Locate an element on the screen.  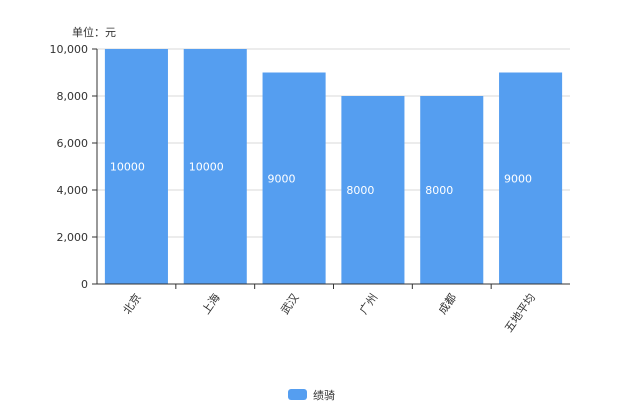
x-tick-label: 五地平均 is located at coordinates (520, 312).